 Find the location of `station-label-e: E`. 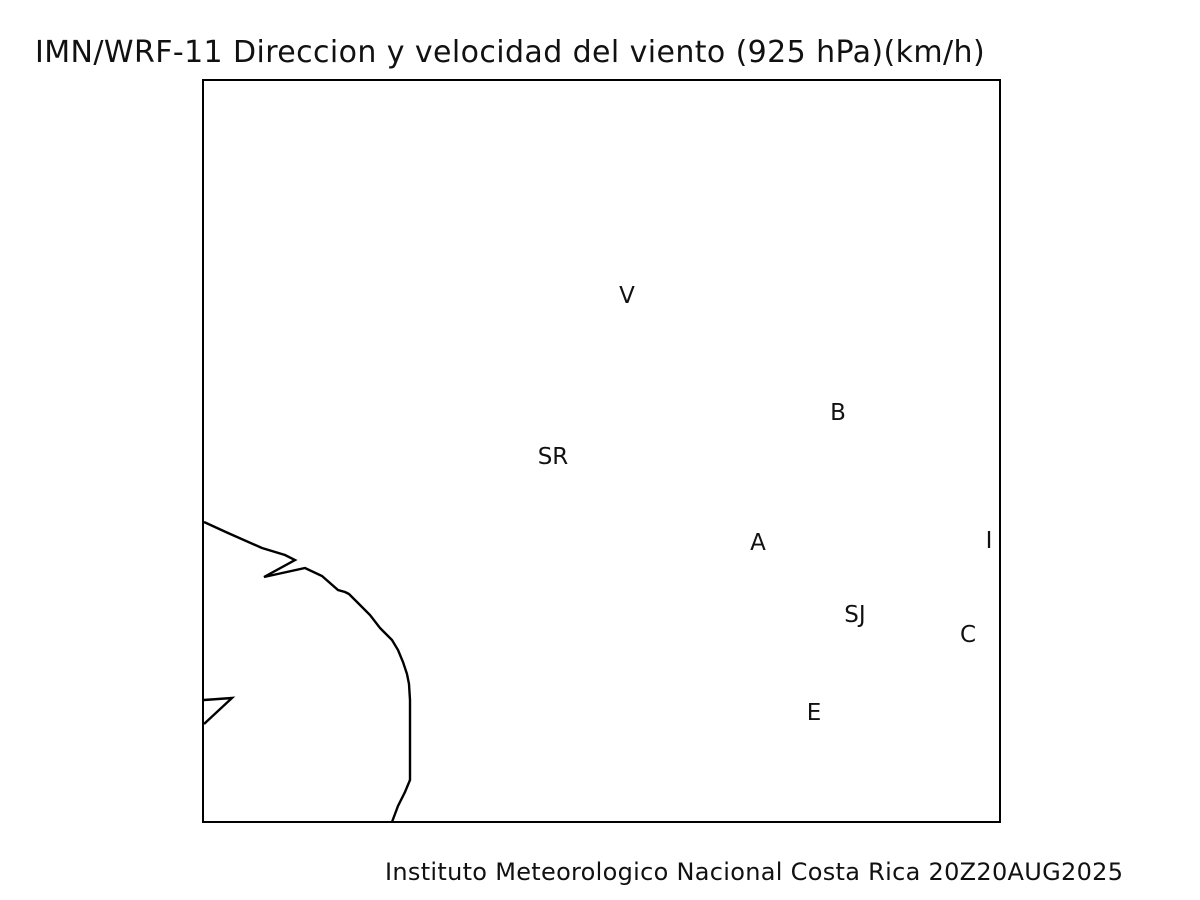

station-label-e: E is located at coordinates (814, 713).